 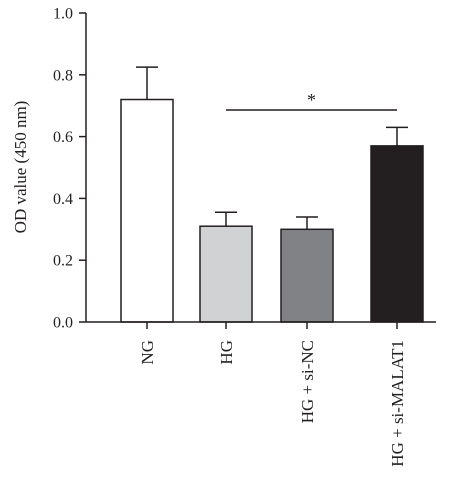 I want to click on category-label-2: HG + si-NC, so click(x=307, y=381).